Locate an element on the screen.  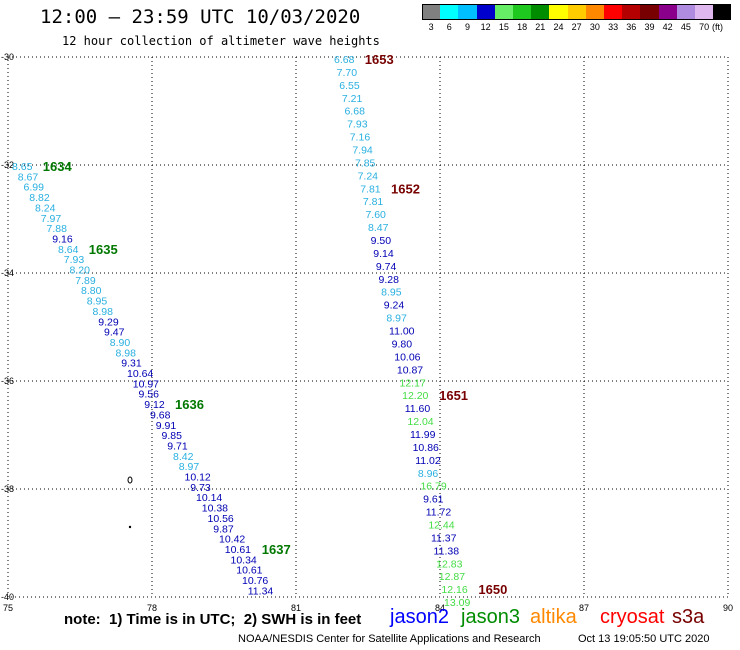
swh-value: 12.20 is located at coordinates (415, 396).